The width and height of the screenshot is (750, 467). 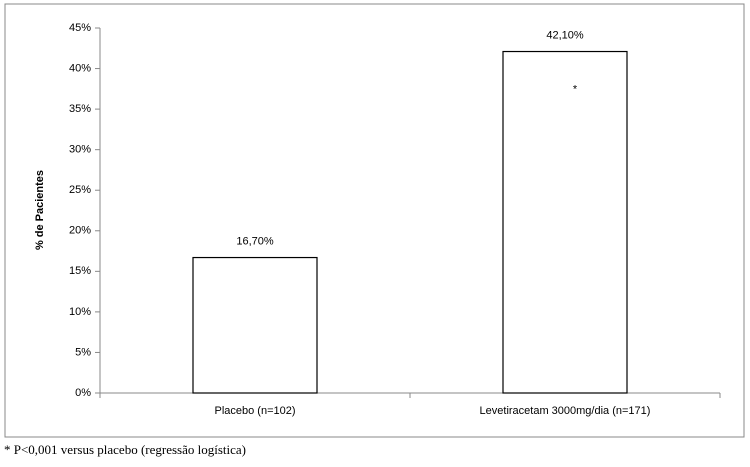 What do you see at coordinates (80, 231) in the screenshot?
I see `y-tick-label: 20%` at bounding box center [80, 231].